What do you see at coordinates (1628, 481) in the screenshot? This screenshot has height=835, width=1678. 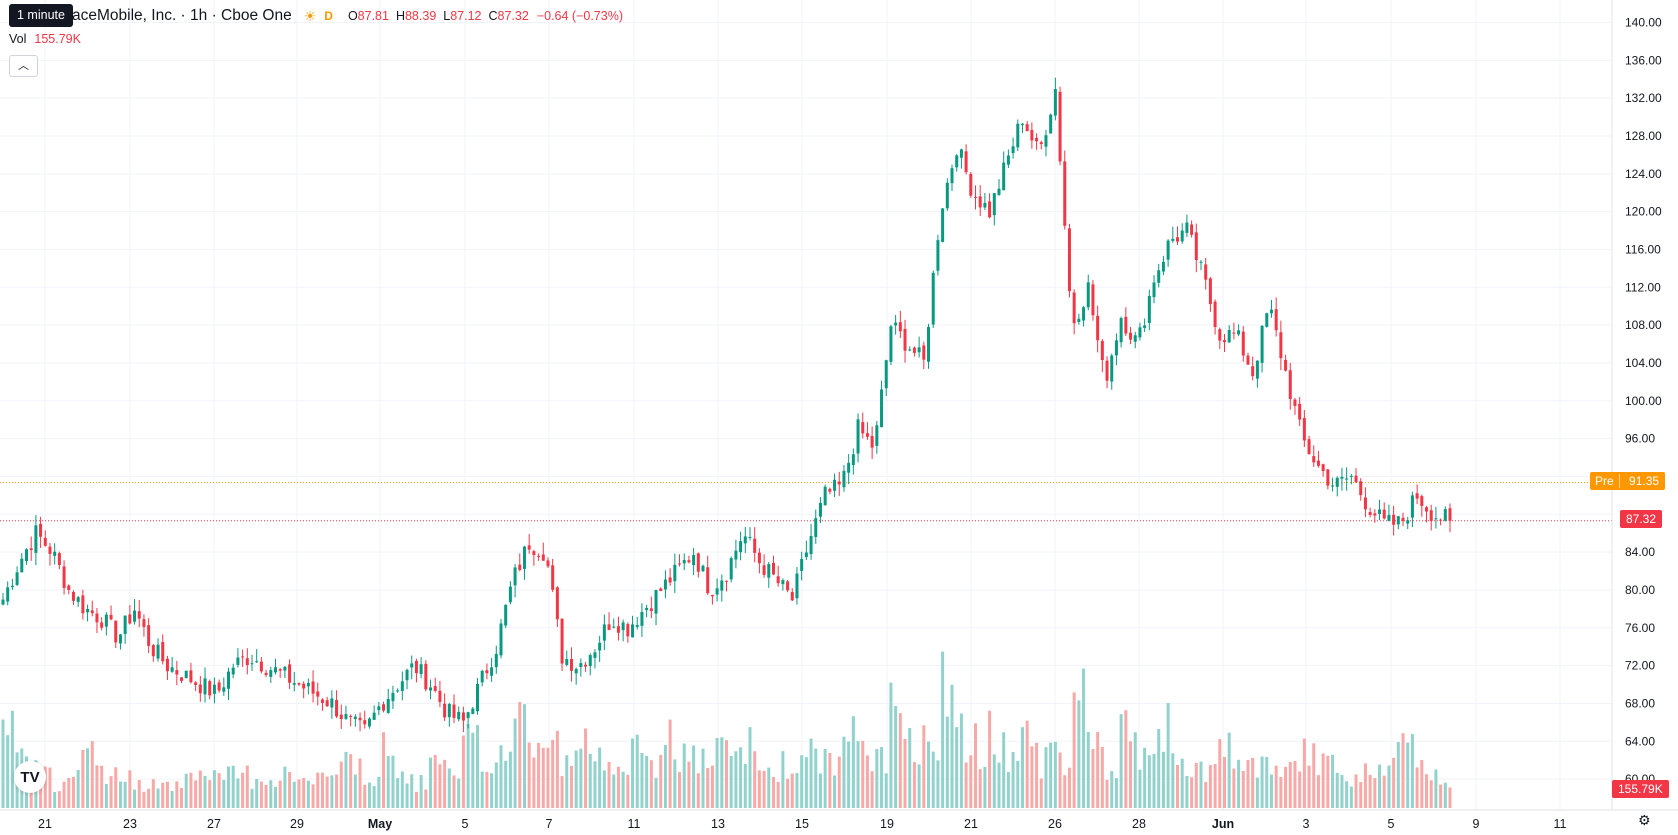 I see `premarket-price-badge: Pre 91.35` at bounding box center [1628, 481].